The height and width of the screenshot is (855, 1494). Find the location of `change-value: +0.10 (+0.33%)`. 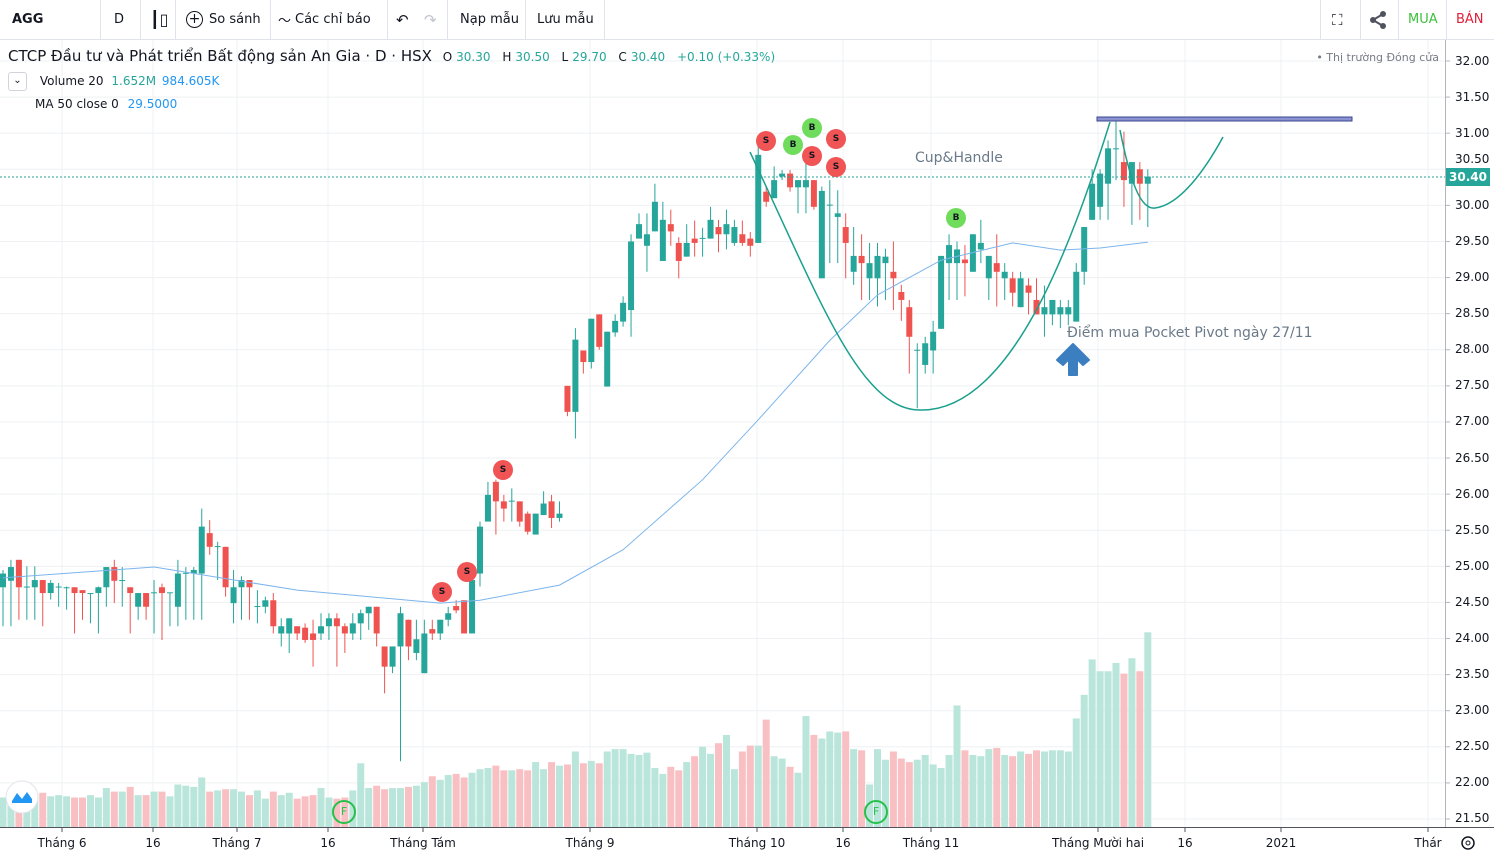

change-value: +0.10 (+0.33%) is located at coordinates (726, 57).